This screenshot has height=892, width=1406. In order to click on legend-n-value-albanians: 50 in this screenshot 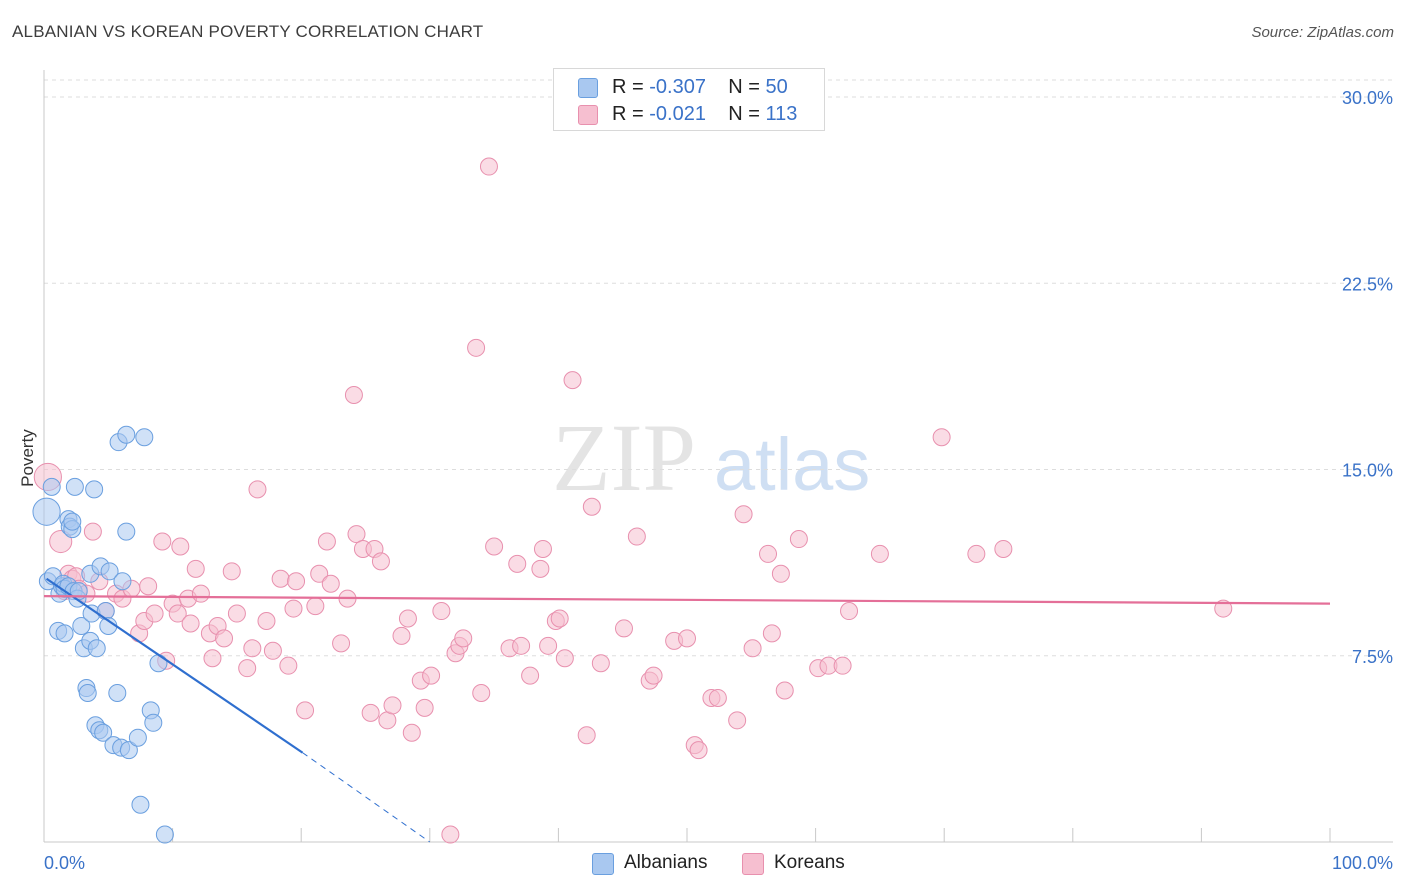, I will do `click(776, 87)`.